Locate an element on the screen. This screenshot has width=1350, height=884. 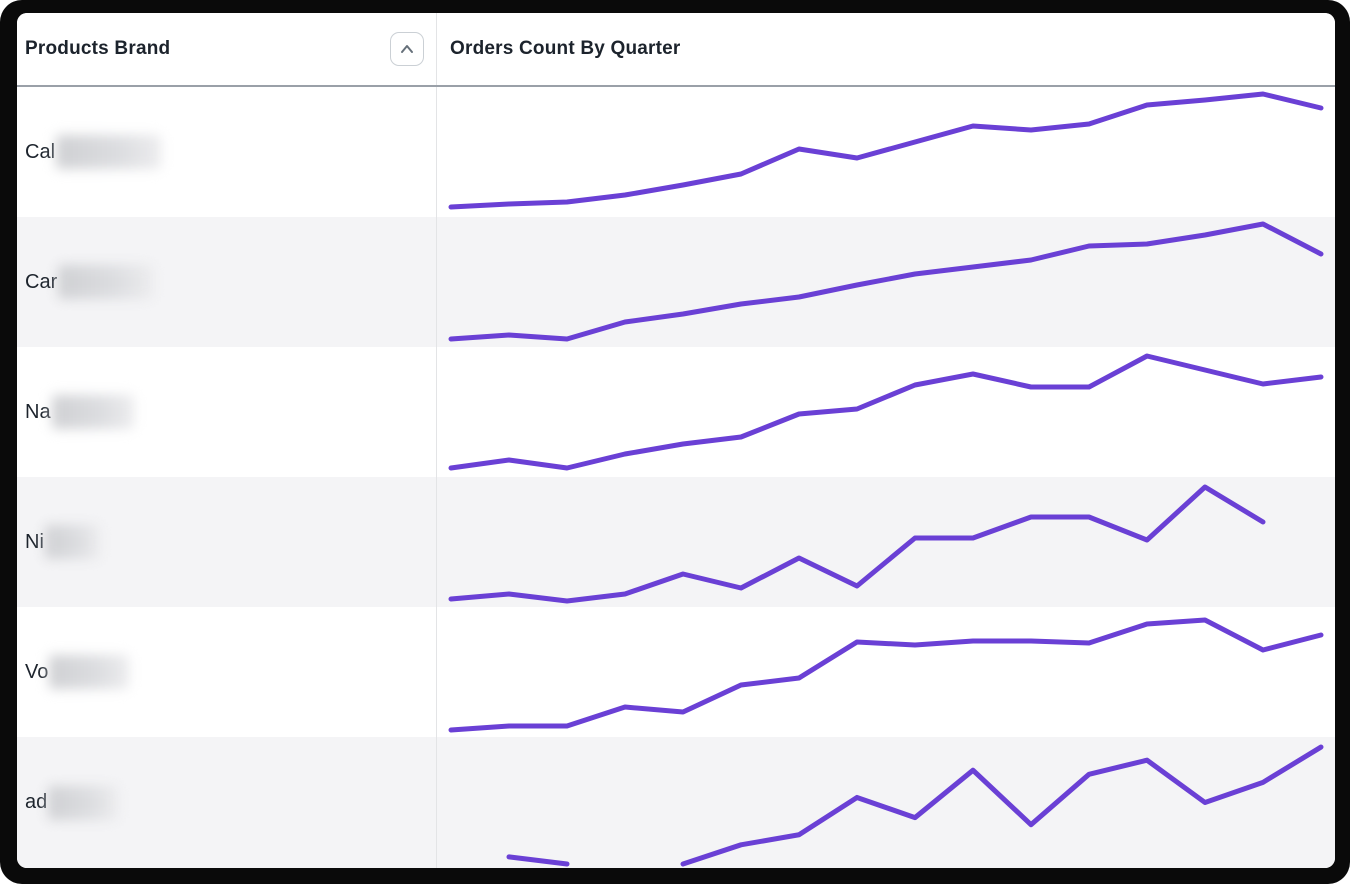
sort-button is located at coordinates (407, 49).